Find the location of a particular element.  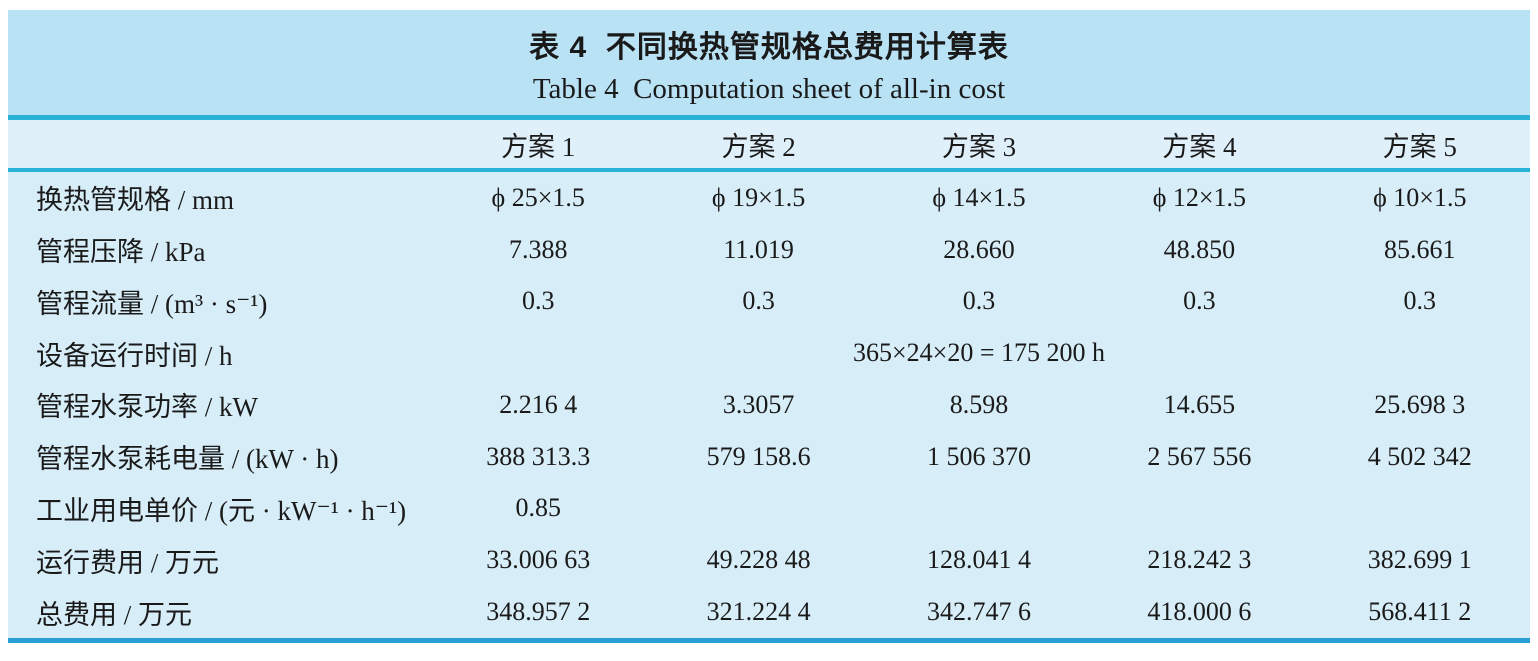

cell-value: 348.957 2 is located at coordinates (538, 611).